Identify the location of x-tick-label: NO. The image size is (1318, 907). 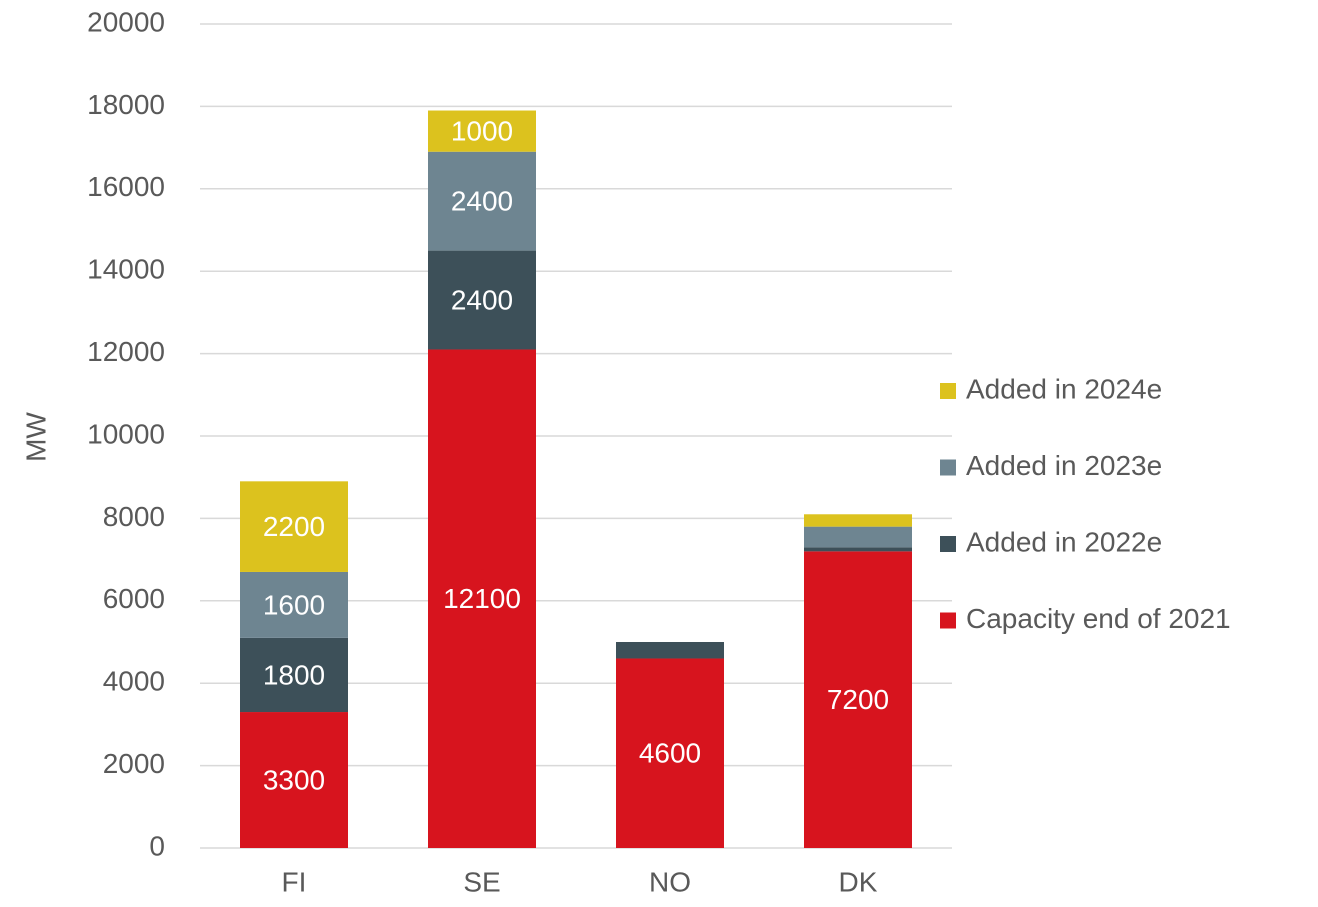
(670, 881).